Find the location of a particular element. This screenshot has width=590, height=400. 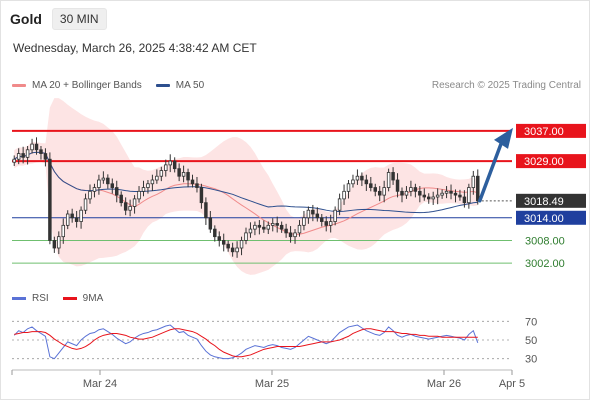

level-label-resistance: 3029.00 is located at coordinates (544, 162).